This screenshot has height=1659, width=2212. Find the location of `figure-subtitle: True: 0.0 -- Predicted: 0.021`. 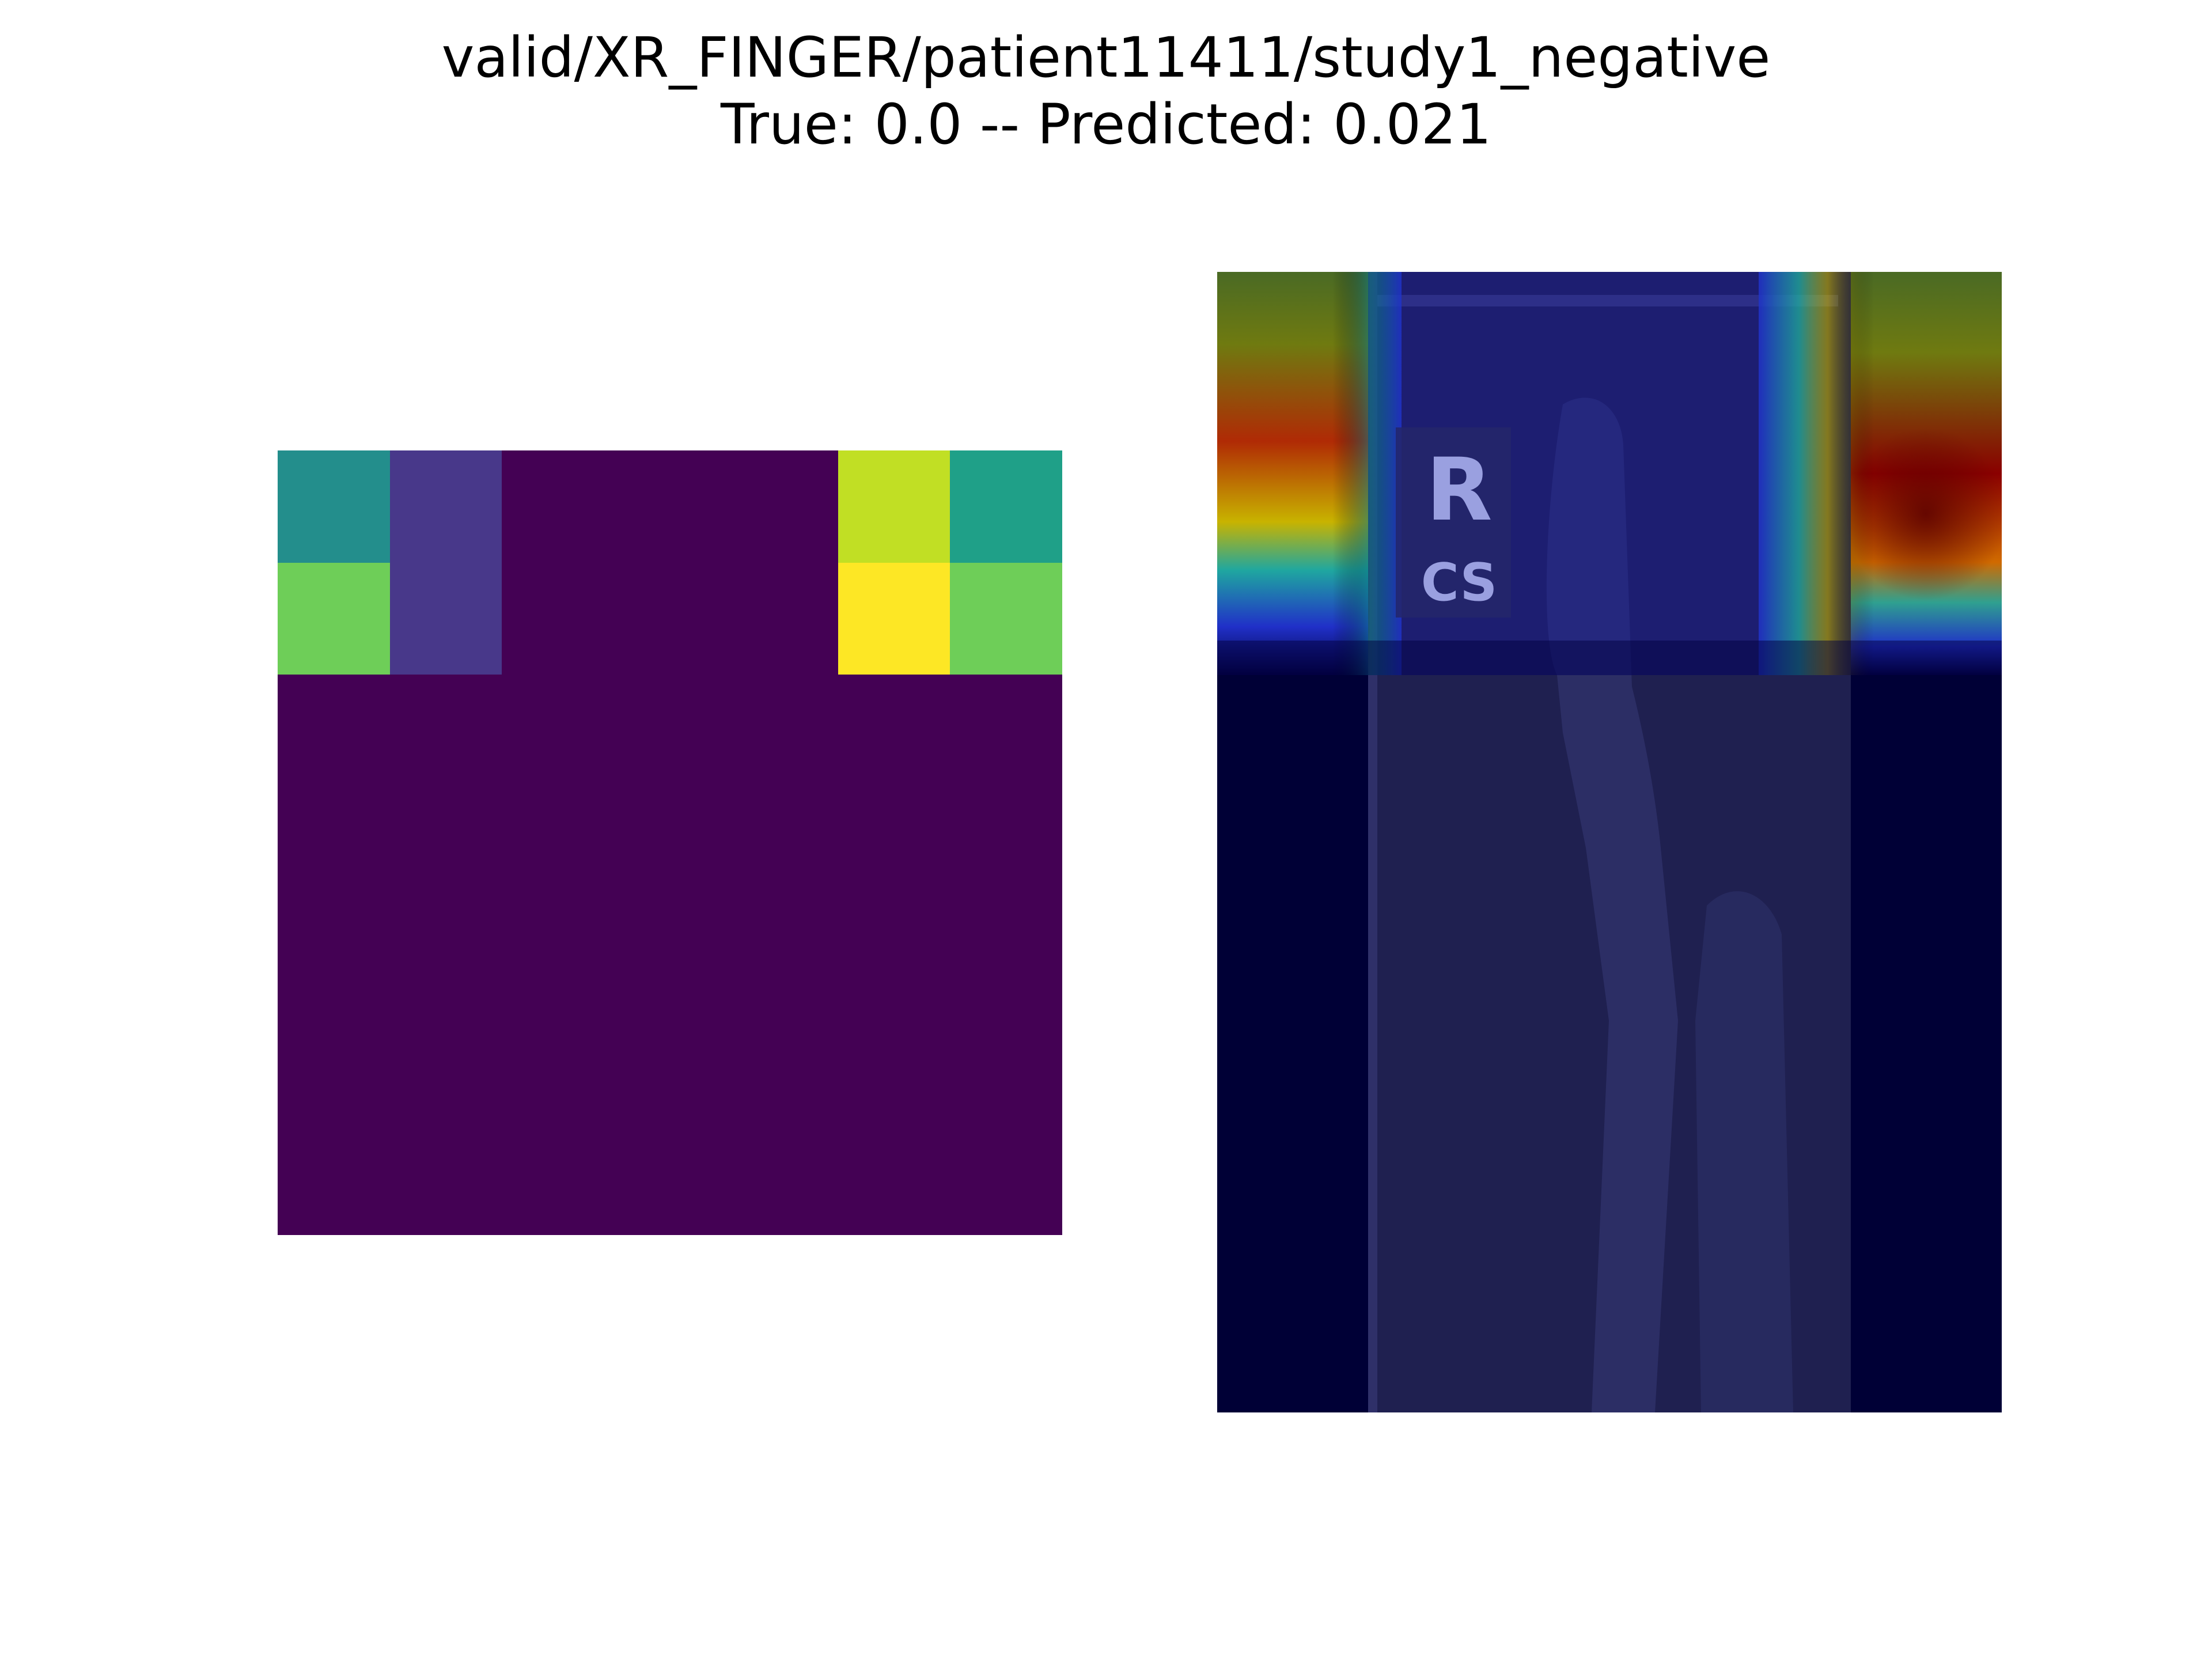

figure-subtitle: True: 0.0 -- Predicted: 0.021 is located at coordinates (1106, 124).